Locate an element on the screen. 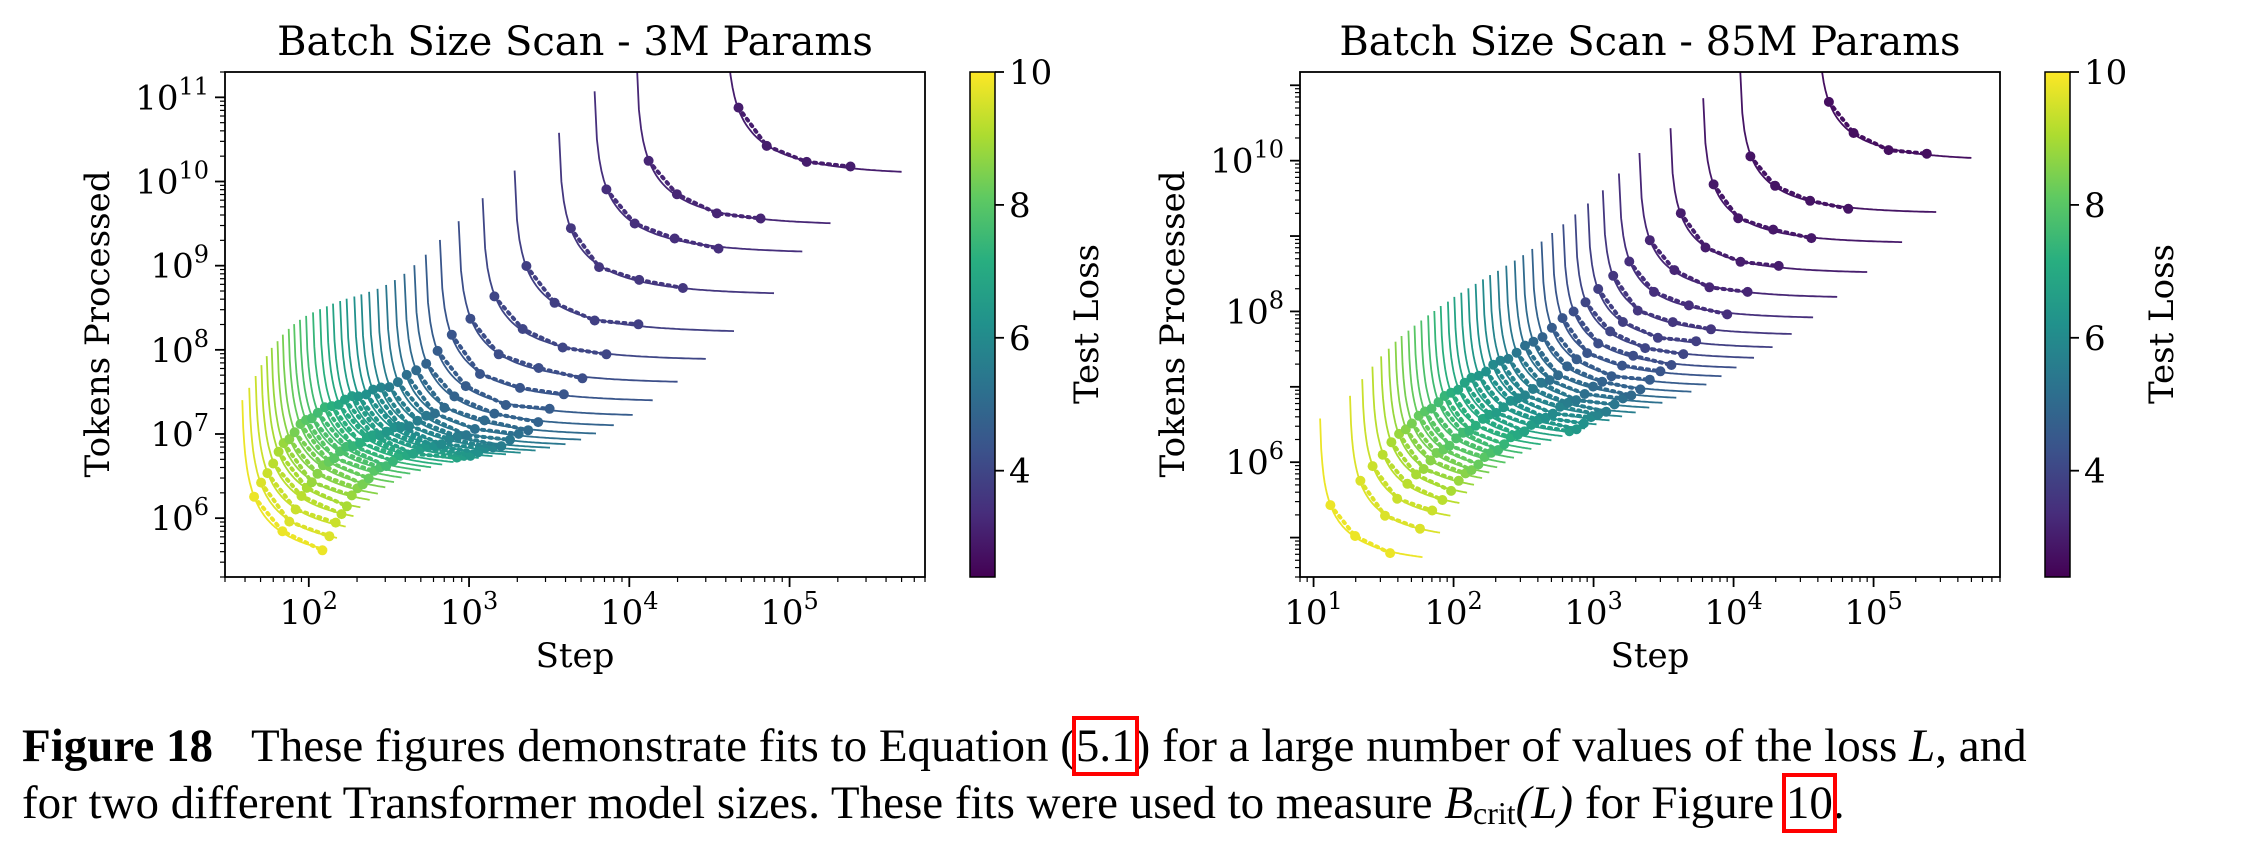 The height and width of the screenshot is (854, 2248). figure-reference-link: 10 is located at coordinates (1809, 803).